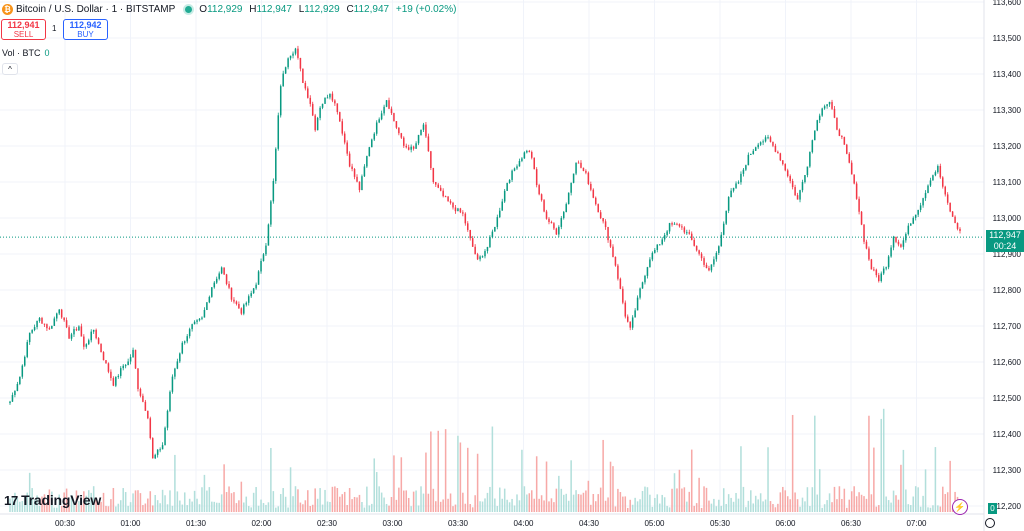  What do you see at coordinates (26, 53) in the screenshot?
I see `volume-legend: Vol · BTC 0` at bounding box center [26, 53].